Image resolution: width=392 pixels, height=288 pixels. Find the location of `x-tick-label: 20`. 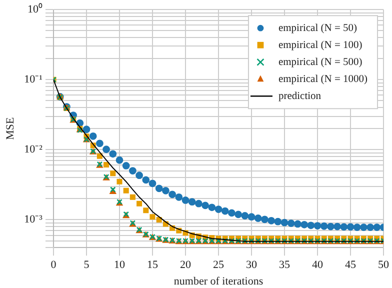

x-tick-label: 20 is located at coordinates (186, 265).